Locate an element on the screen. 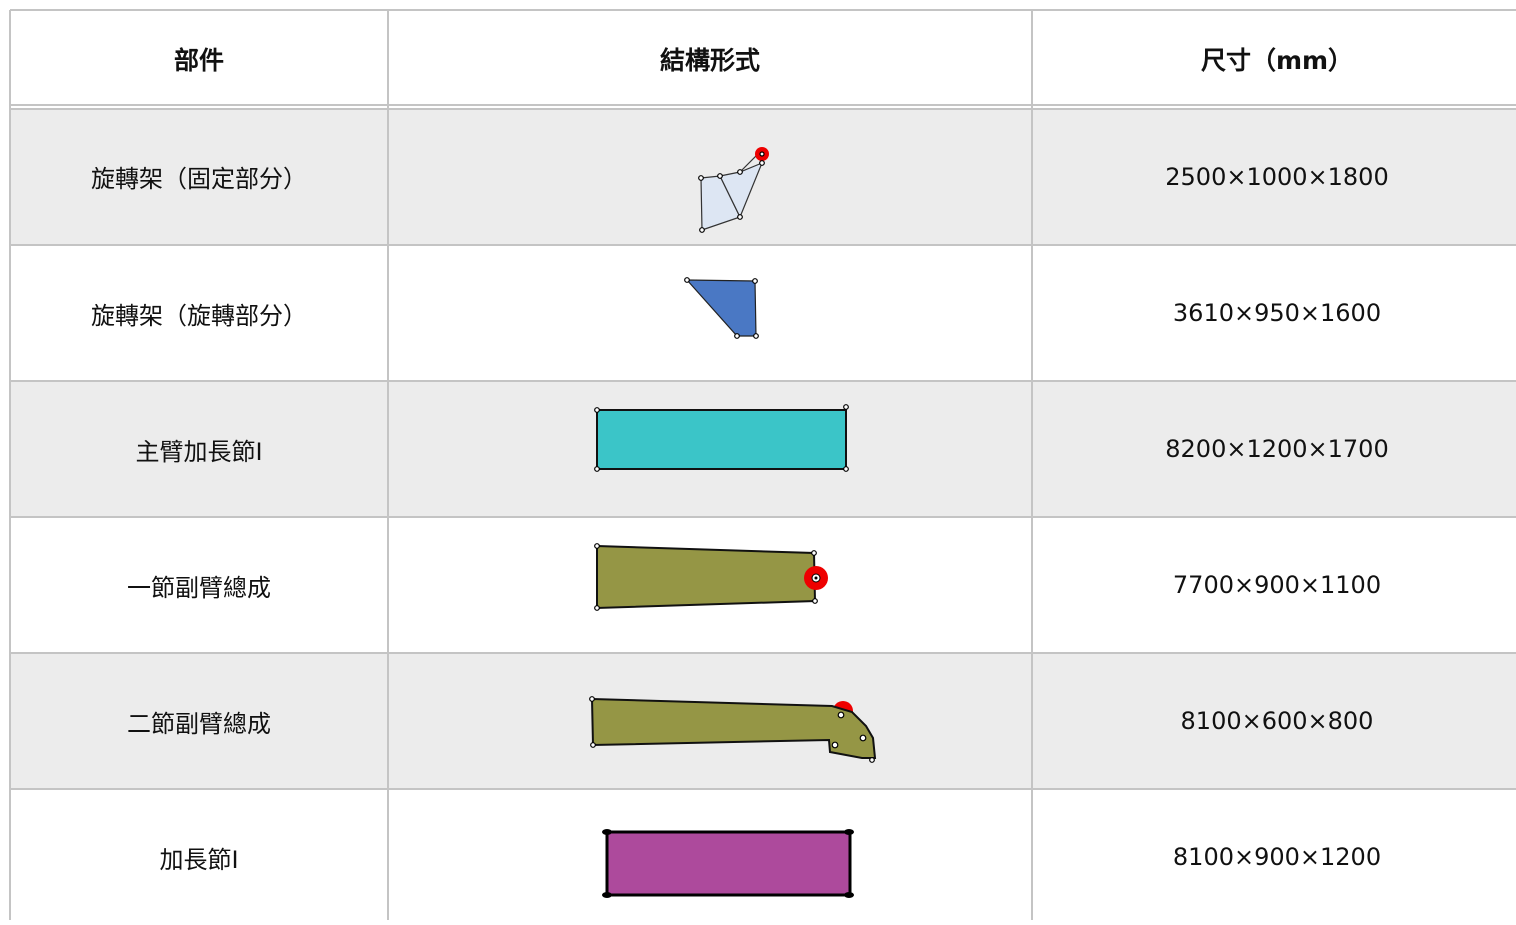 Image resolution: width=1516 pixels, height=925 pixels. part-cell: 一節副臂總成 is located at coordinates (199, 587).